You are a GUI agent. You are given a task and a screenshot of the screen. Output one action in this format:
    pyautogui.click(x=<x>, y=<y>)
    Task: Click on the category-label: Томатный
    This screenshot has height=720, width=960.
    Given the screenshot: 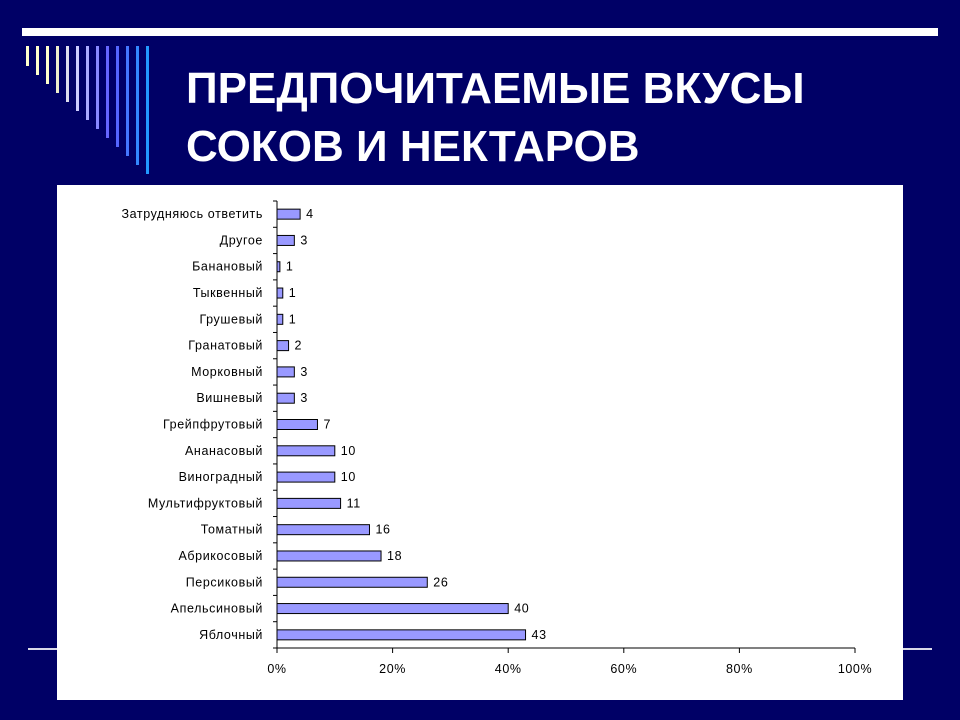 What is the action you would take?
    pyautogui.click(x=232, y=530)
    